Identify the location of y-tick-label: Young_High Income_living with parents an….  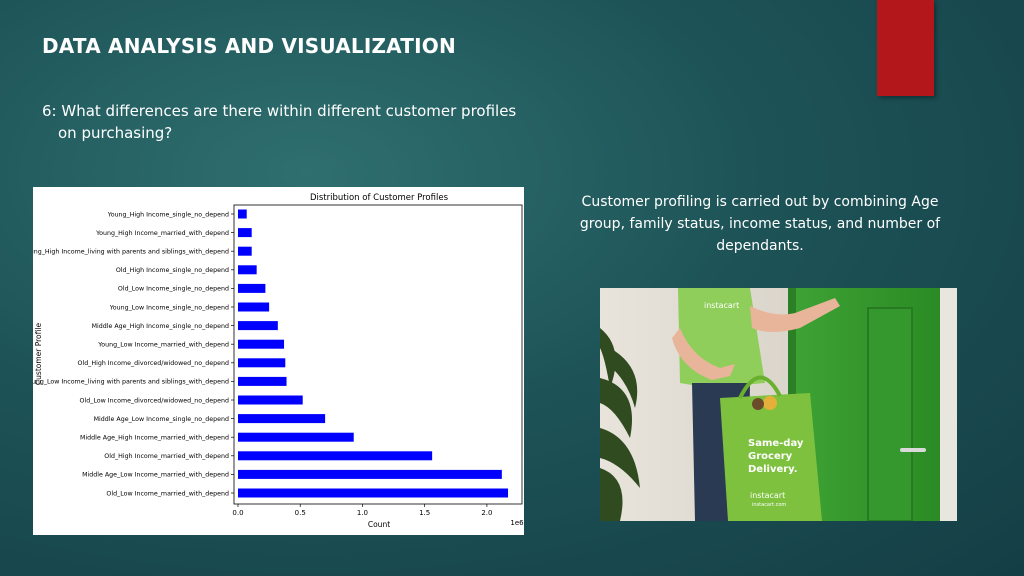
(131, 252).